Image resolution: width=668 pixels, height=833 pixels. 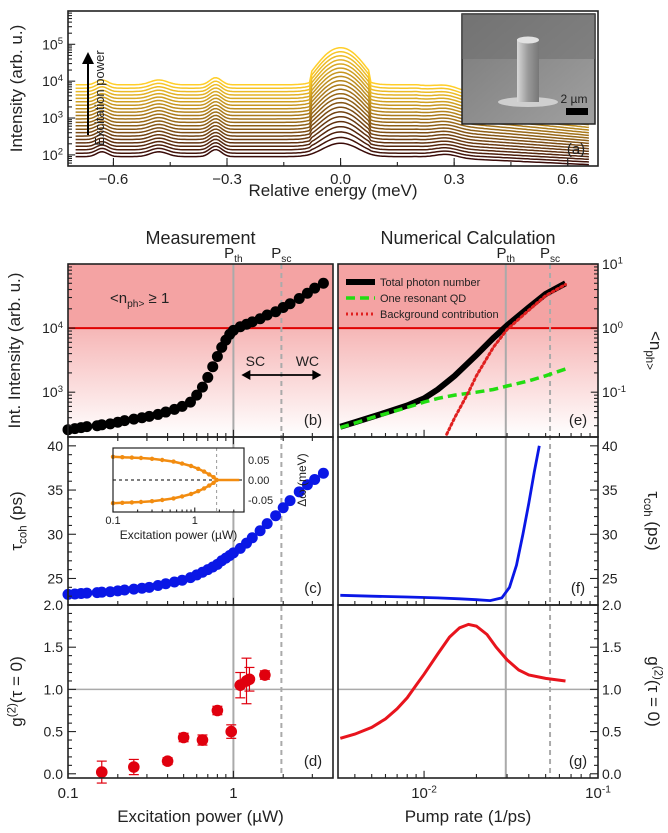 I want to click on inset-frame, so click(x=178, y=480).